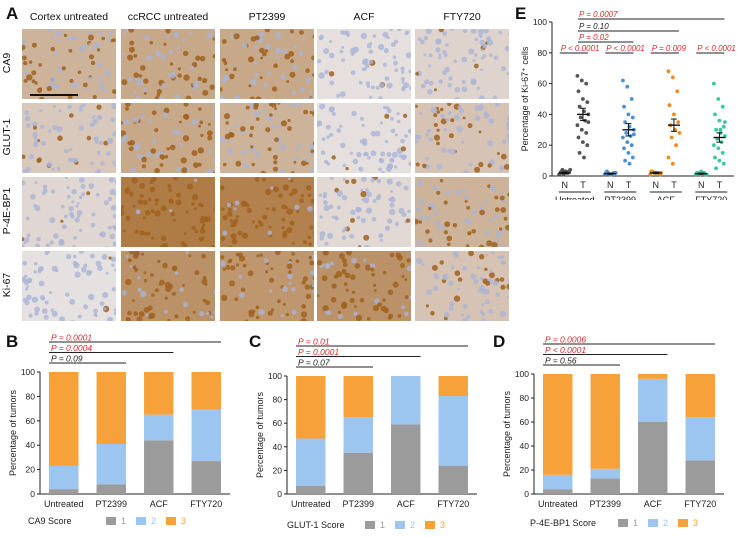  I want to click on legend-title: GLUT-1 Score, so click(316, 525).